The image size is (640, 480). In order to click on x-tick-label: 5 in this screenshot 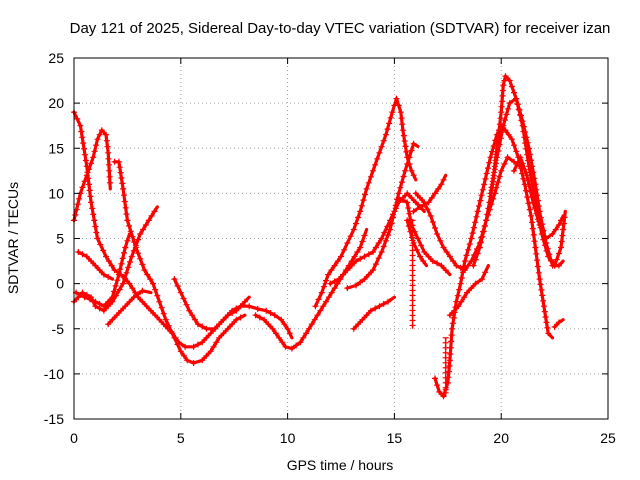, I will do `click(181, 438)`.